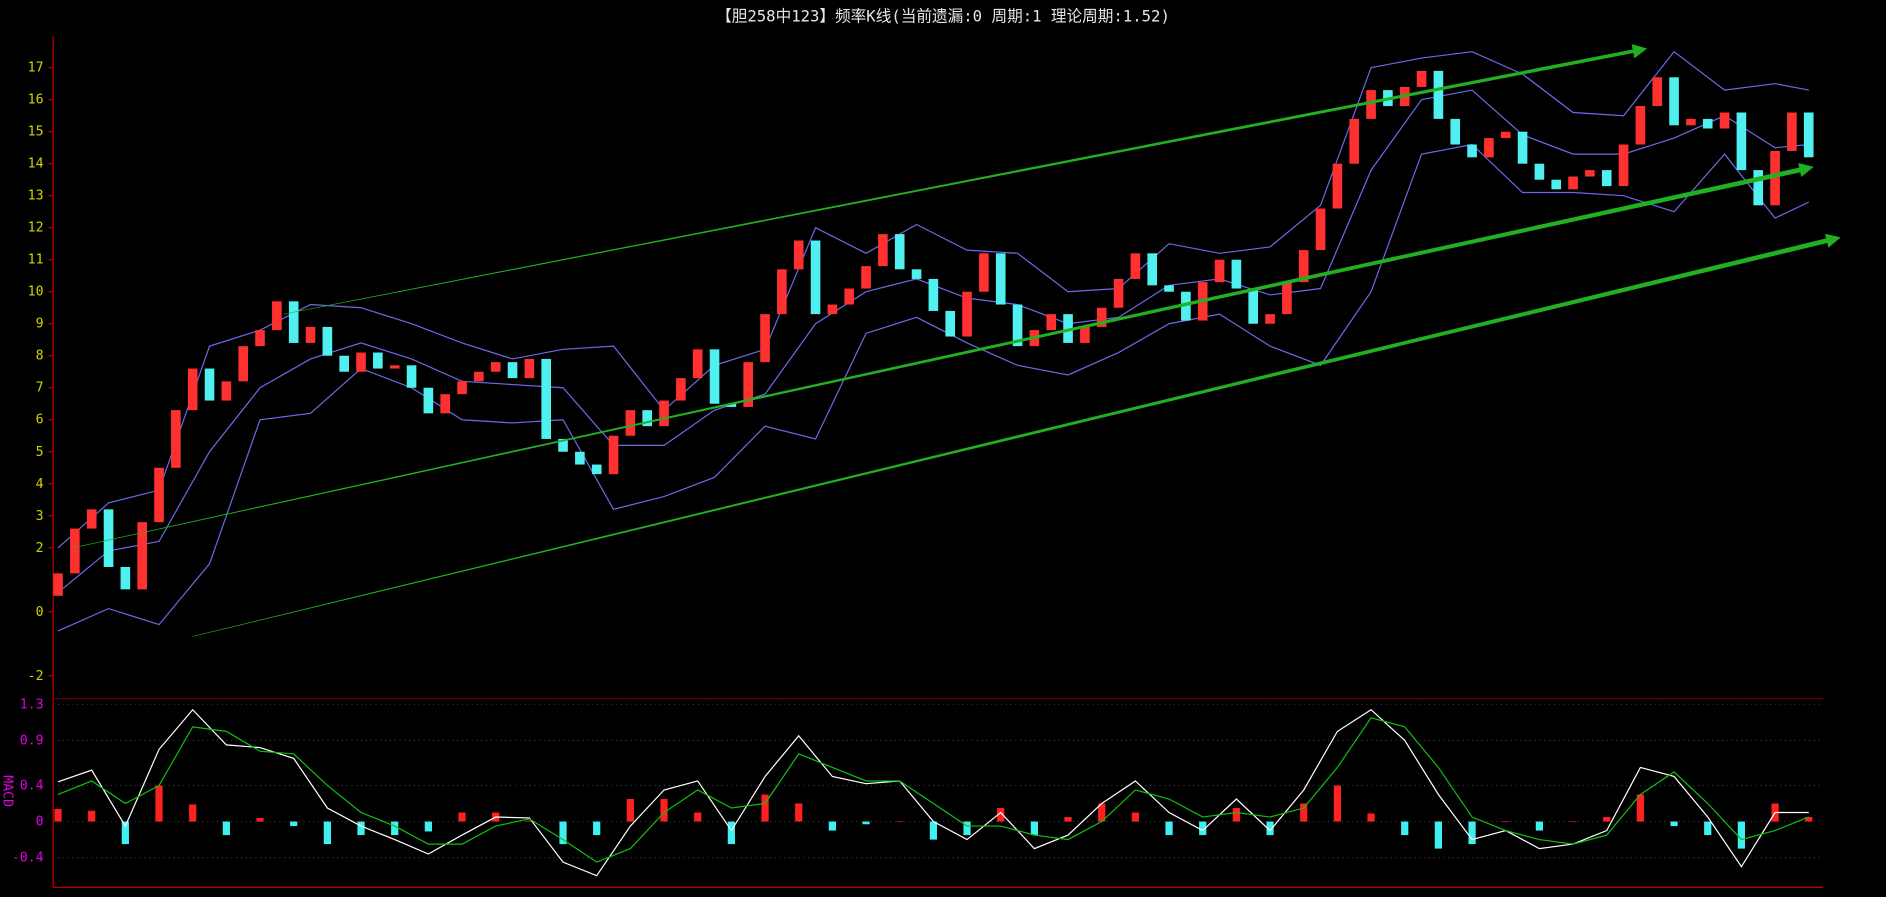 Image resolution: width=1886 pixels, height=897 pixels. What do you see at coordinates (36, 228) in the screenshot?
I see `y-tick-label: 12` at bounding box center [36, 228].